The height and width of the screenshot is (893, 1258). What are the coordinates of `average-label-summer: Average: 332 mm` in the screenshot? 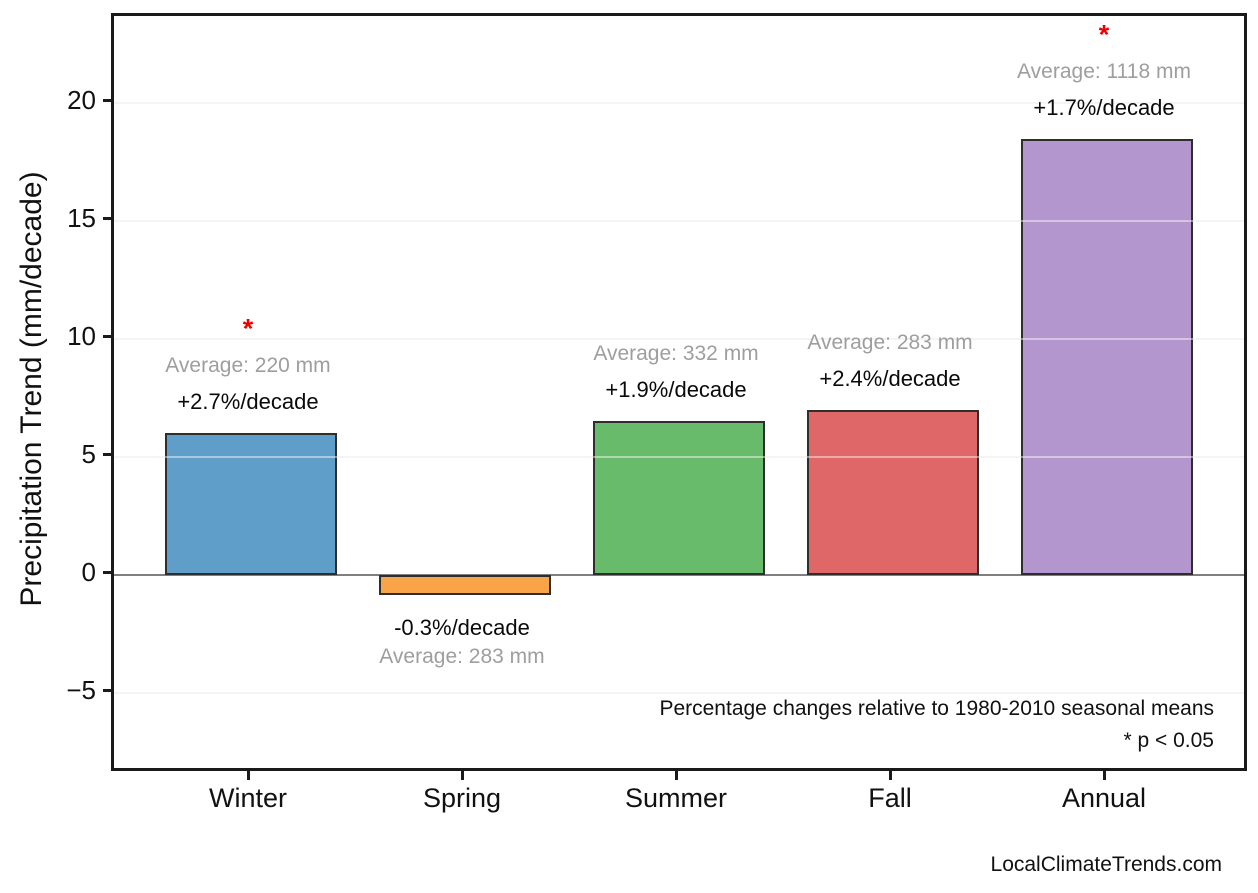 It's located at (676, 354).